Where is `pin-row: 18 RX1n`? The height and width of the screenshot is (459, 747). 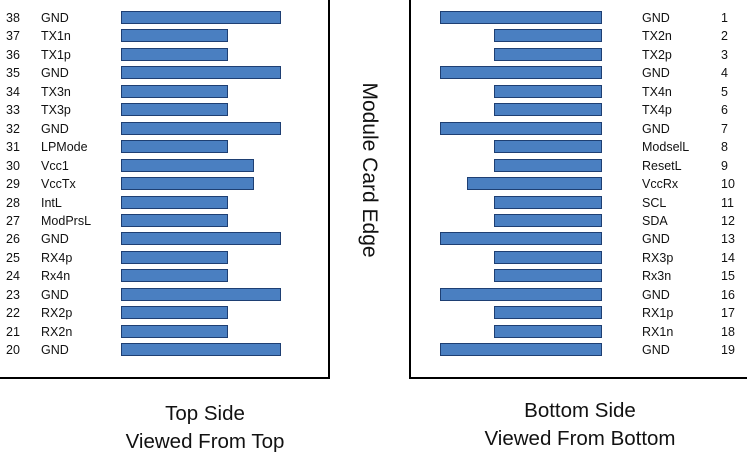 pin-row: 18 RX1n is located at coordinates (579, 332).